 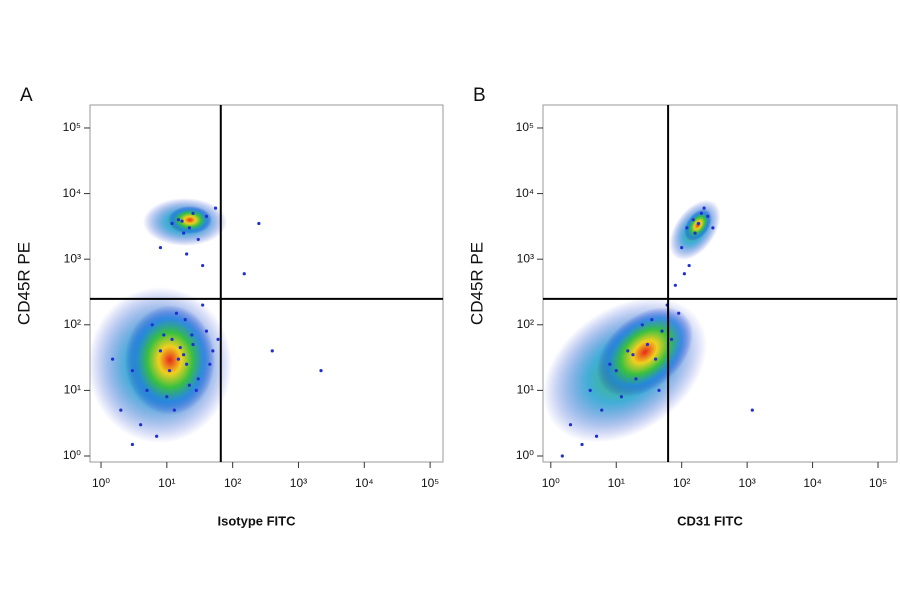 I want to click on panel-label: B, so click(x=479, y=95).